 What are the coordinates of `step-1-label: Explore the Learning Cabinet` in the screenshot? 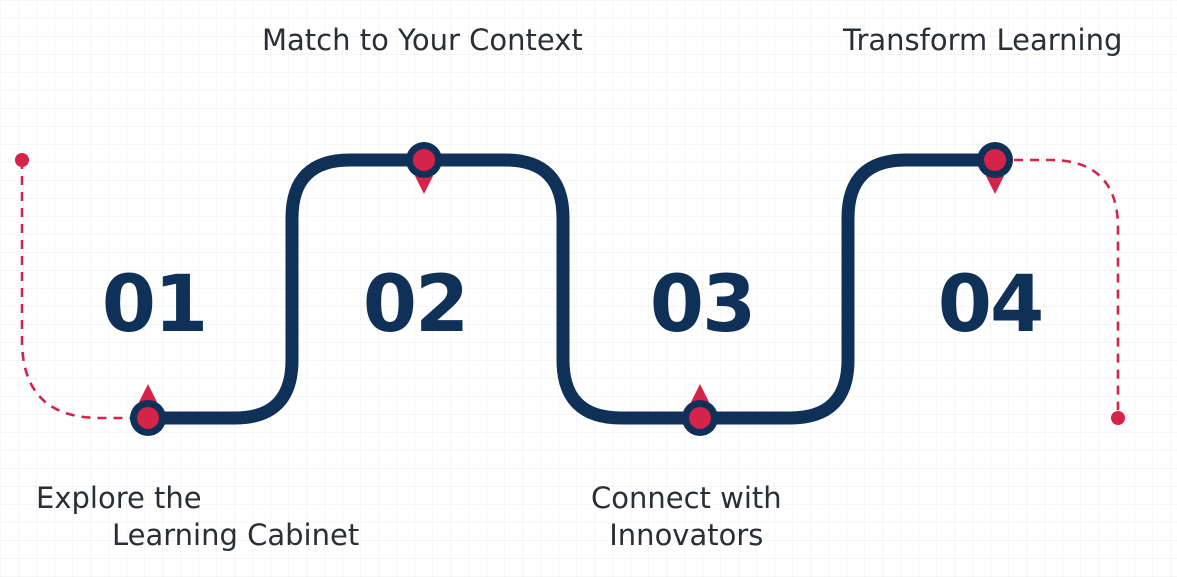 It's located at (197, 517).